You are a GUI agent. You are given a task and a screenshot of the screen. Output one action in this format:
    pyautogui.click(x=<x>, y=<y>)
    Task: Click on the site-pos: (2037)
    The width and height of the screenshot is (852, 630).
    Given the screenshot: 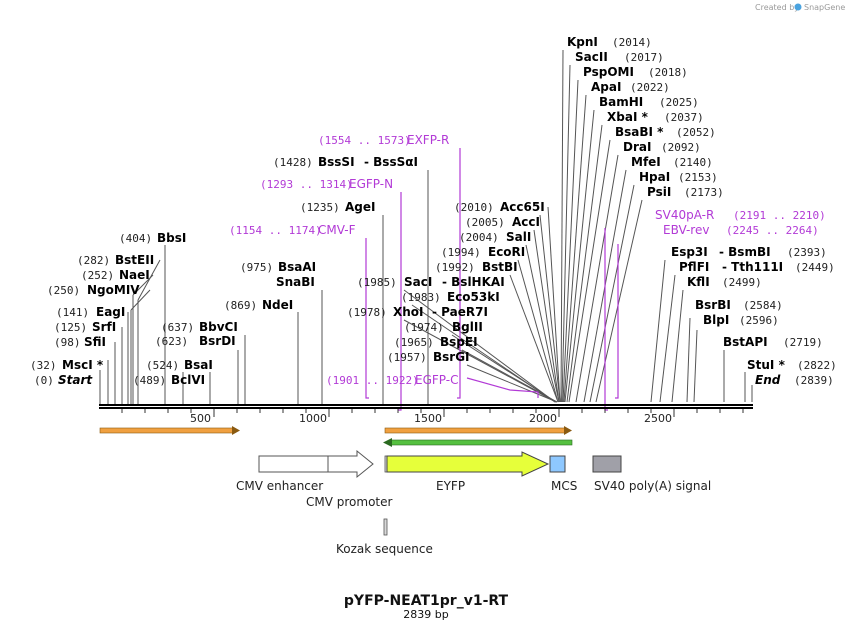 What is the action you would take?
    pyautogui.click(x=684, y=117)
    